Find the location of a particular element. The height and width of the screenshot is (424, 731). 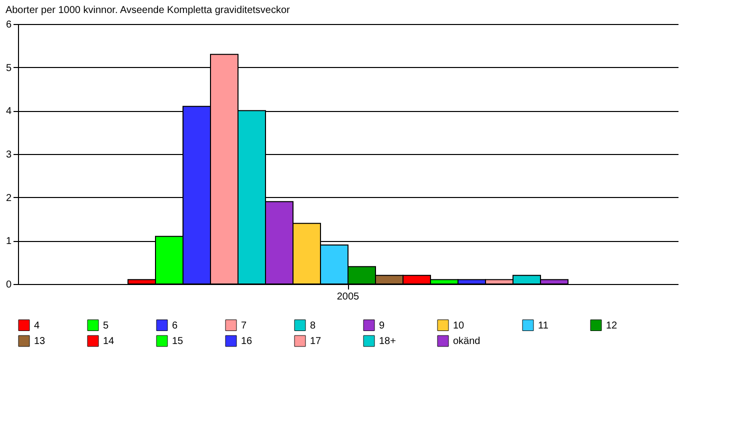

y-tick-label: 1 is located at coordinates (9, 242).